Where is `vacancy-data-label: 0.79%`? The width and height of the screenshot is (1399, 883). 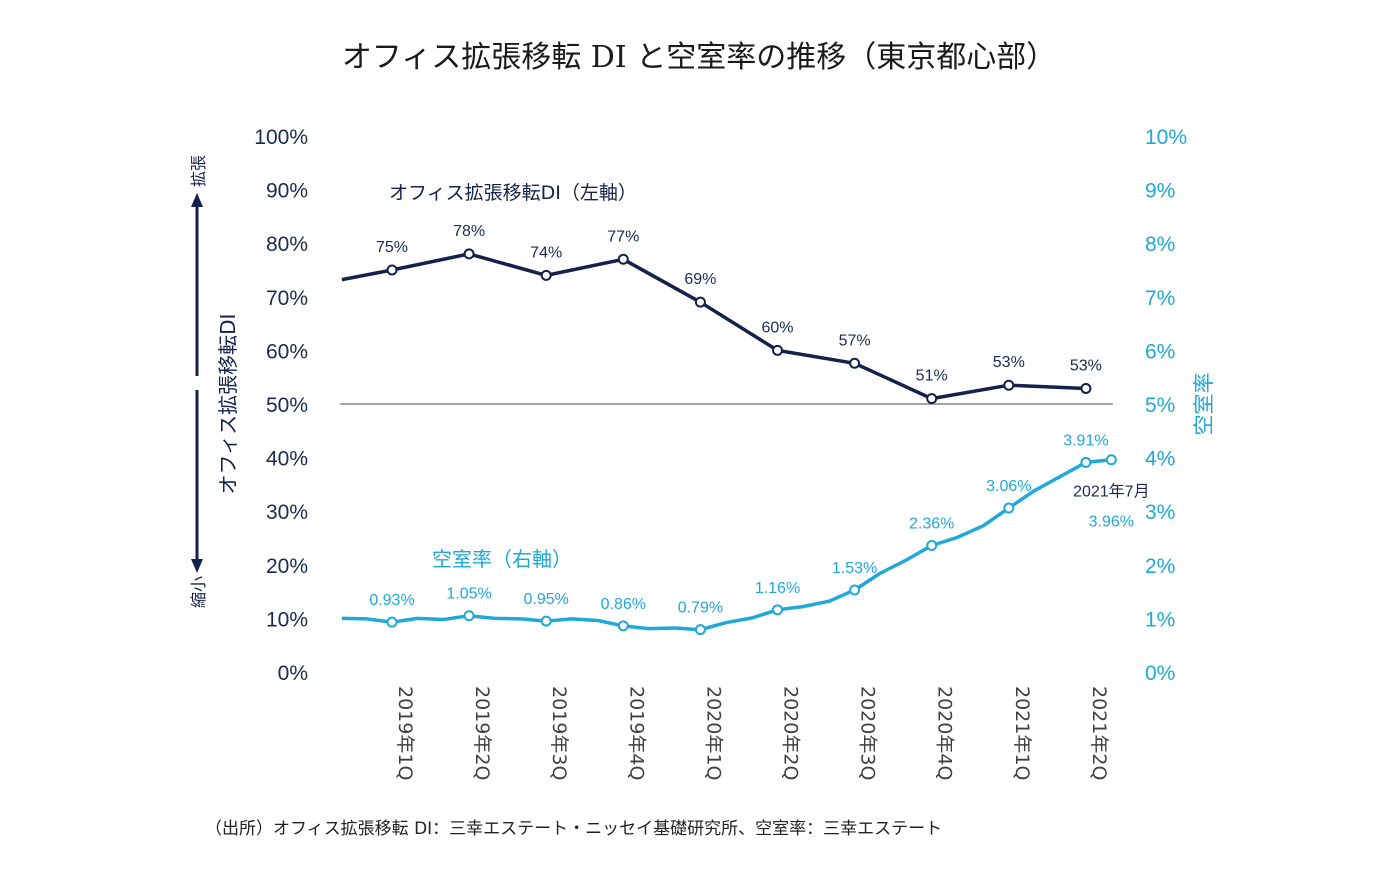 vacancy-data-label: 0.79% is located at coordinates (700, 608).